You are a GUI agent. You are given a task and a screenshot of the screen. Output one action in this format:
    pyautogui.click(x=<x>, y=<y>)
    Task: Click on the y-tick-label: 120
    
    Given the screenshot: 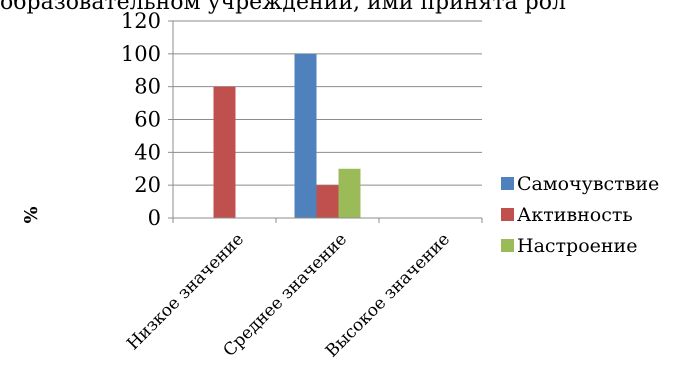 What is the action you would take?
    pyautogui.click(x=141, y=21)
    